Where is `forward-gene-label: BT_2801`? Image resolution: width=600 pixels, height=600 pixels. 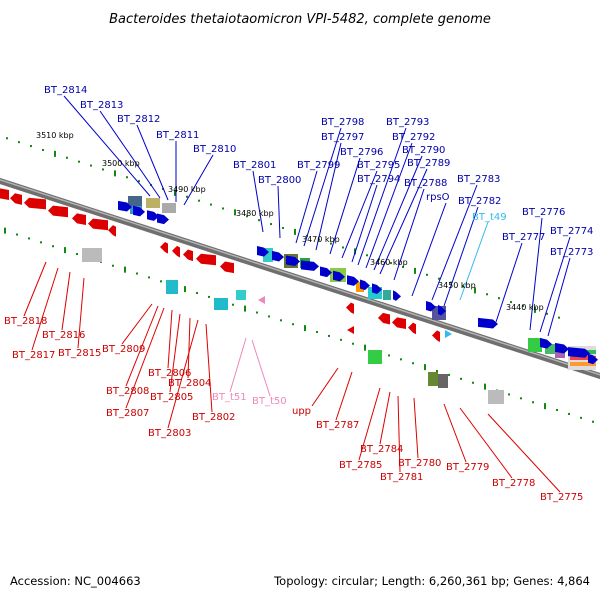
forward-gene-label: BT_2801 is located at coordinates (254, 165).